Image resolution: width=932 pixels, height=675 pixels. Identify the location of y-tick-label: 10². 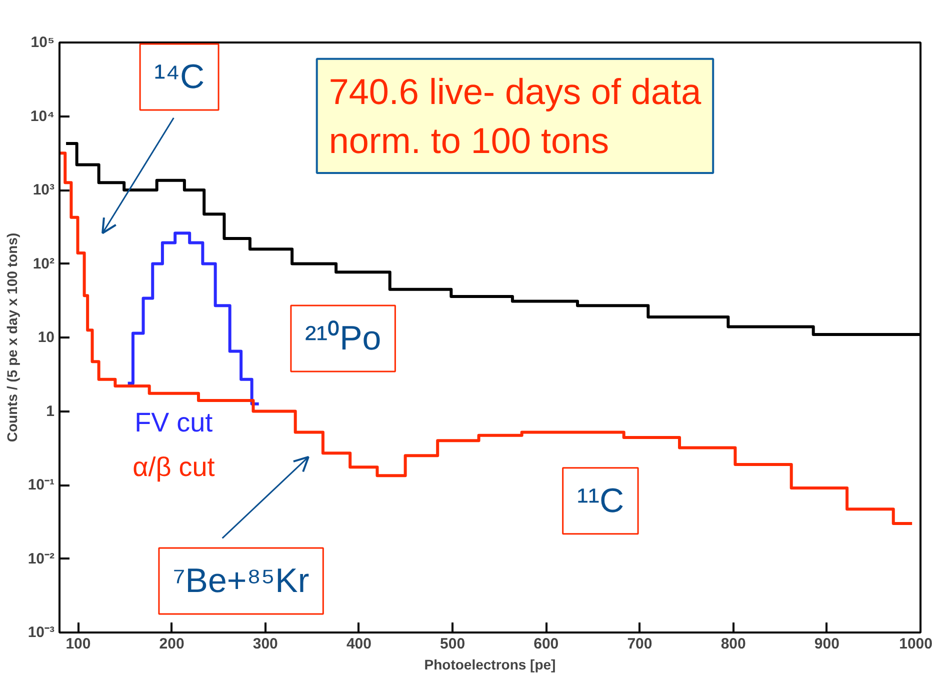
(43, 263).